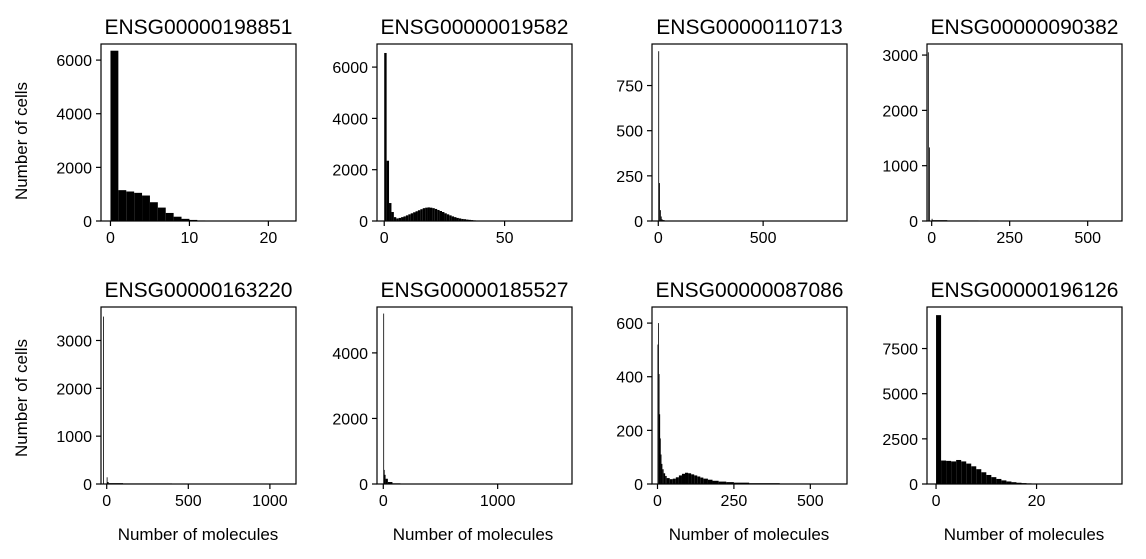 This screenshot has height=559, width=1146. What do you see at coordinates (1009, 238) in the screenshot?
I see `panel-4-xtick-label-2: 250` at bounding box center [1009, 238].